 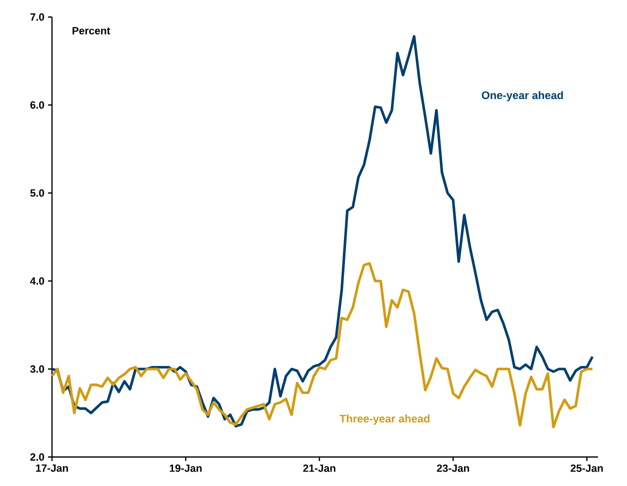 What do you see at coordinates (586, 468) in the screenshot?
I see `x-tick-label: 25-Jan` at bounding box center [586, 468].